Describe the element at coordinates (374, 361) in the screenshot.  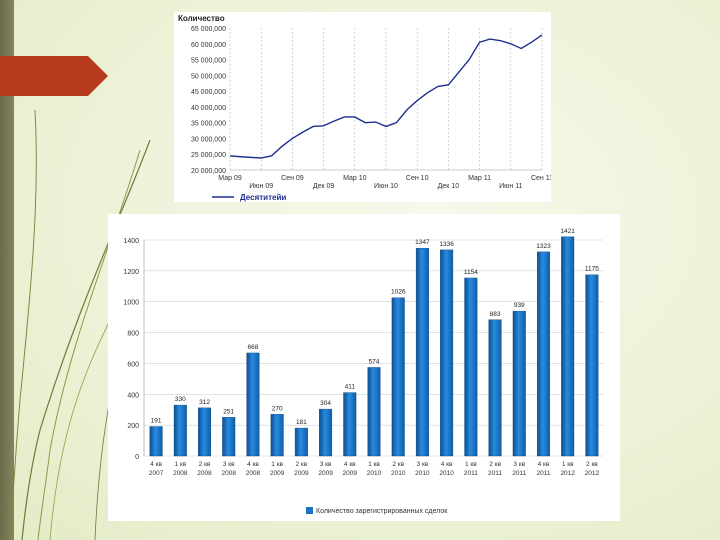
I see `bar-data-label: 574` at that location.